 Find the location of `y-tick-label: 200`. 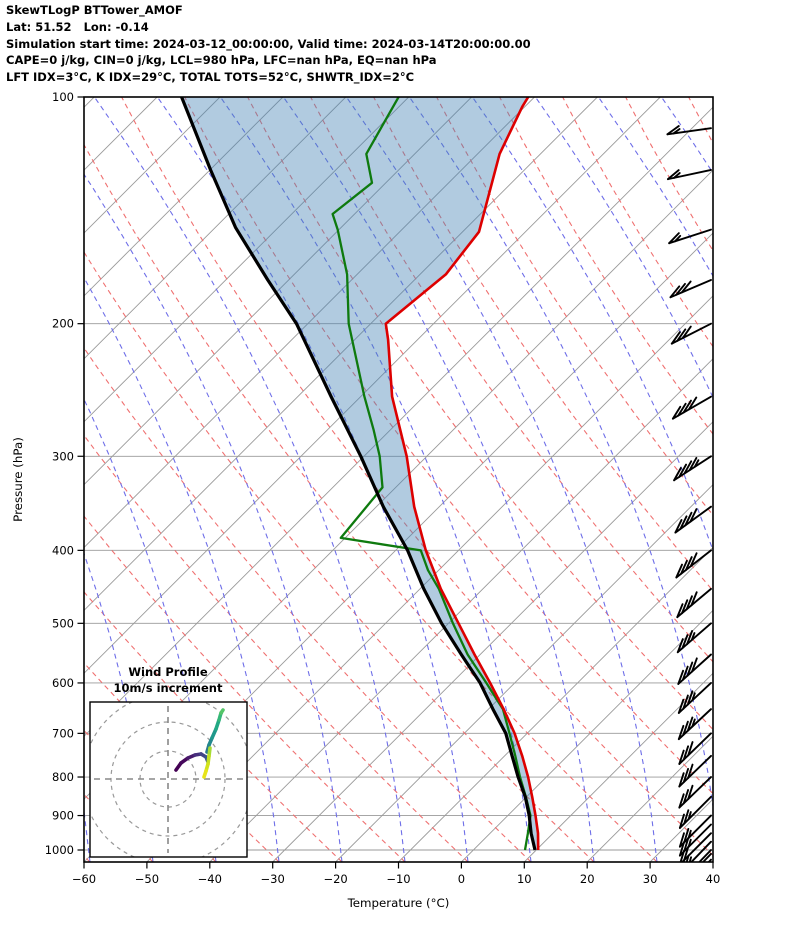

y-tick-label: 200 is located at coordinates (63, 324).